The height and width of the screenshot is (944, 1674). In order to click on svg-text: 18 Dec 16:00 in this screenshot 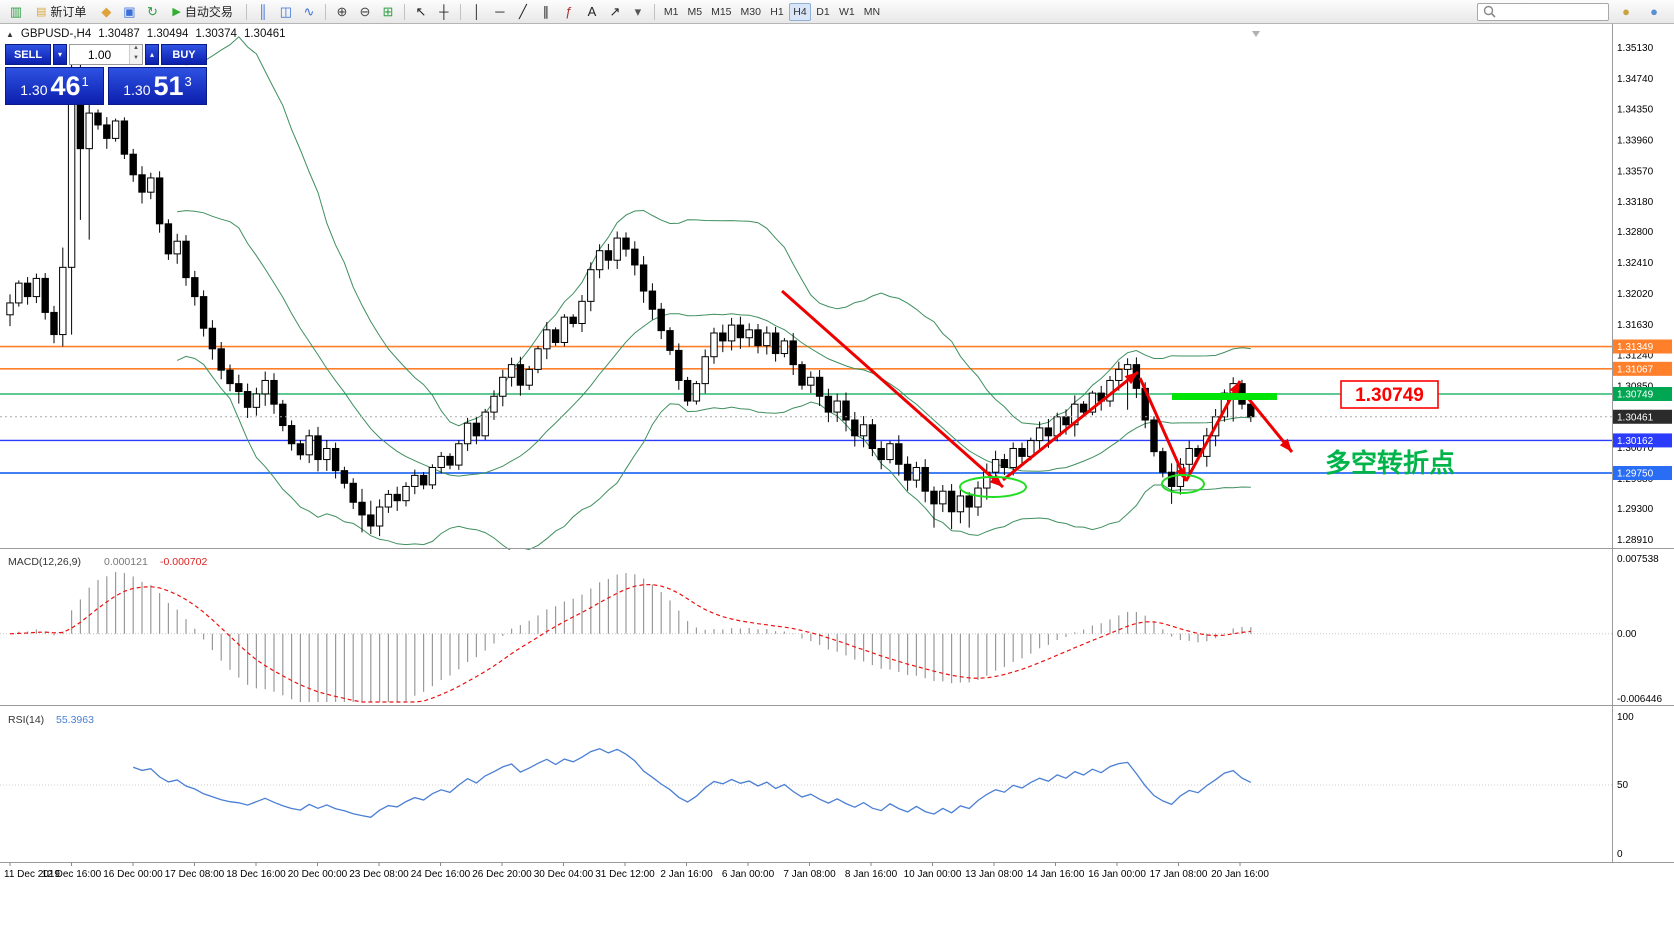, I will do `click(256, 874)`.